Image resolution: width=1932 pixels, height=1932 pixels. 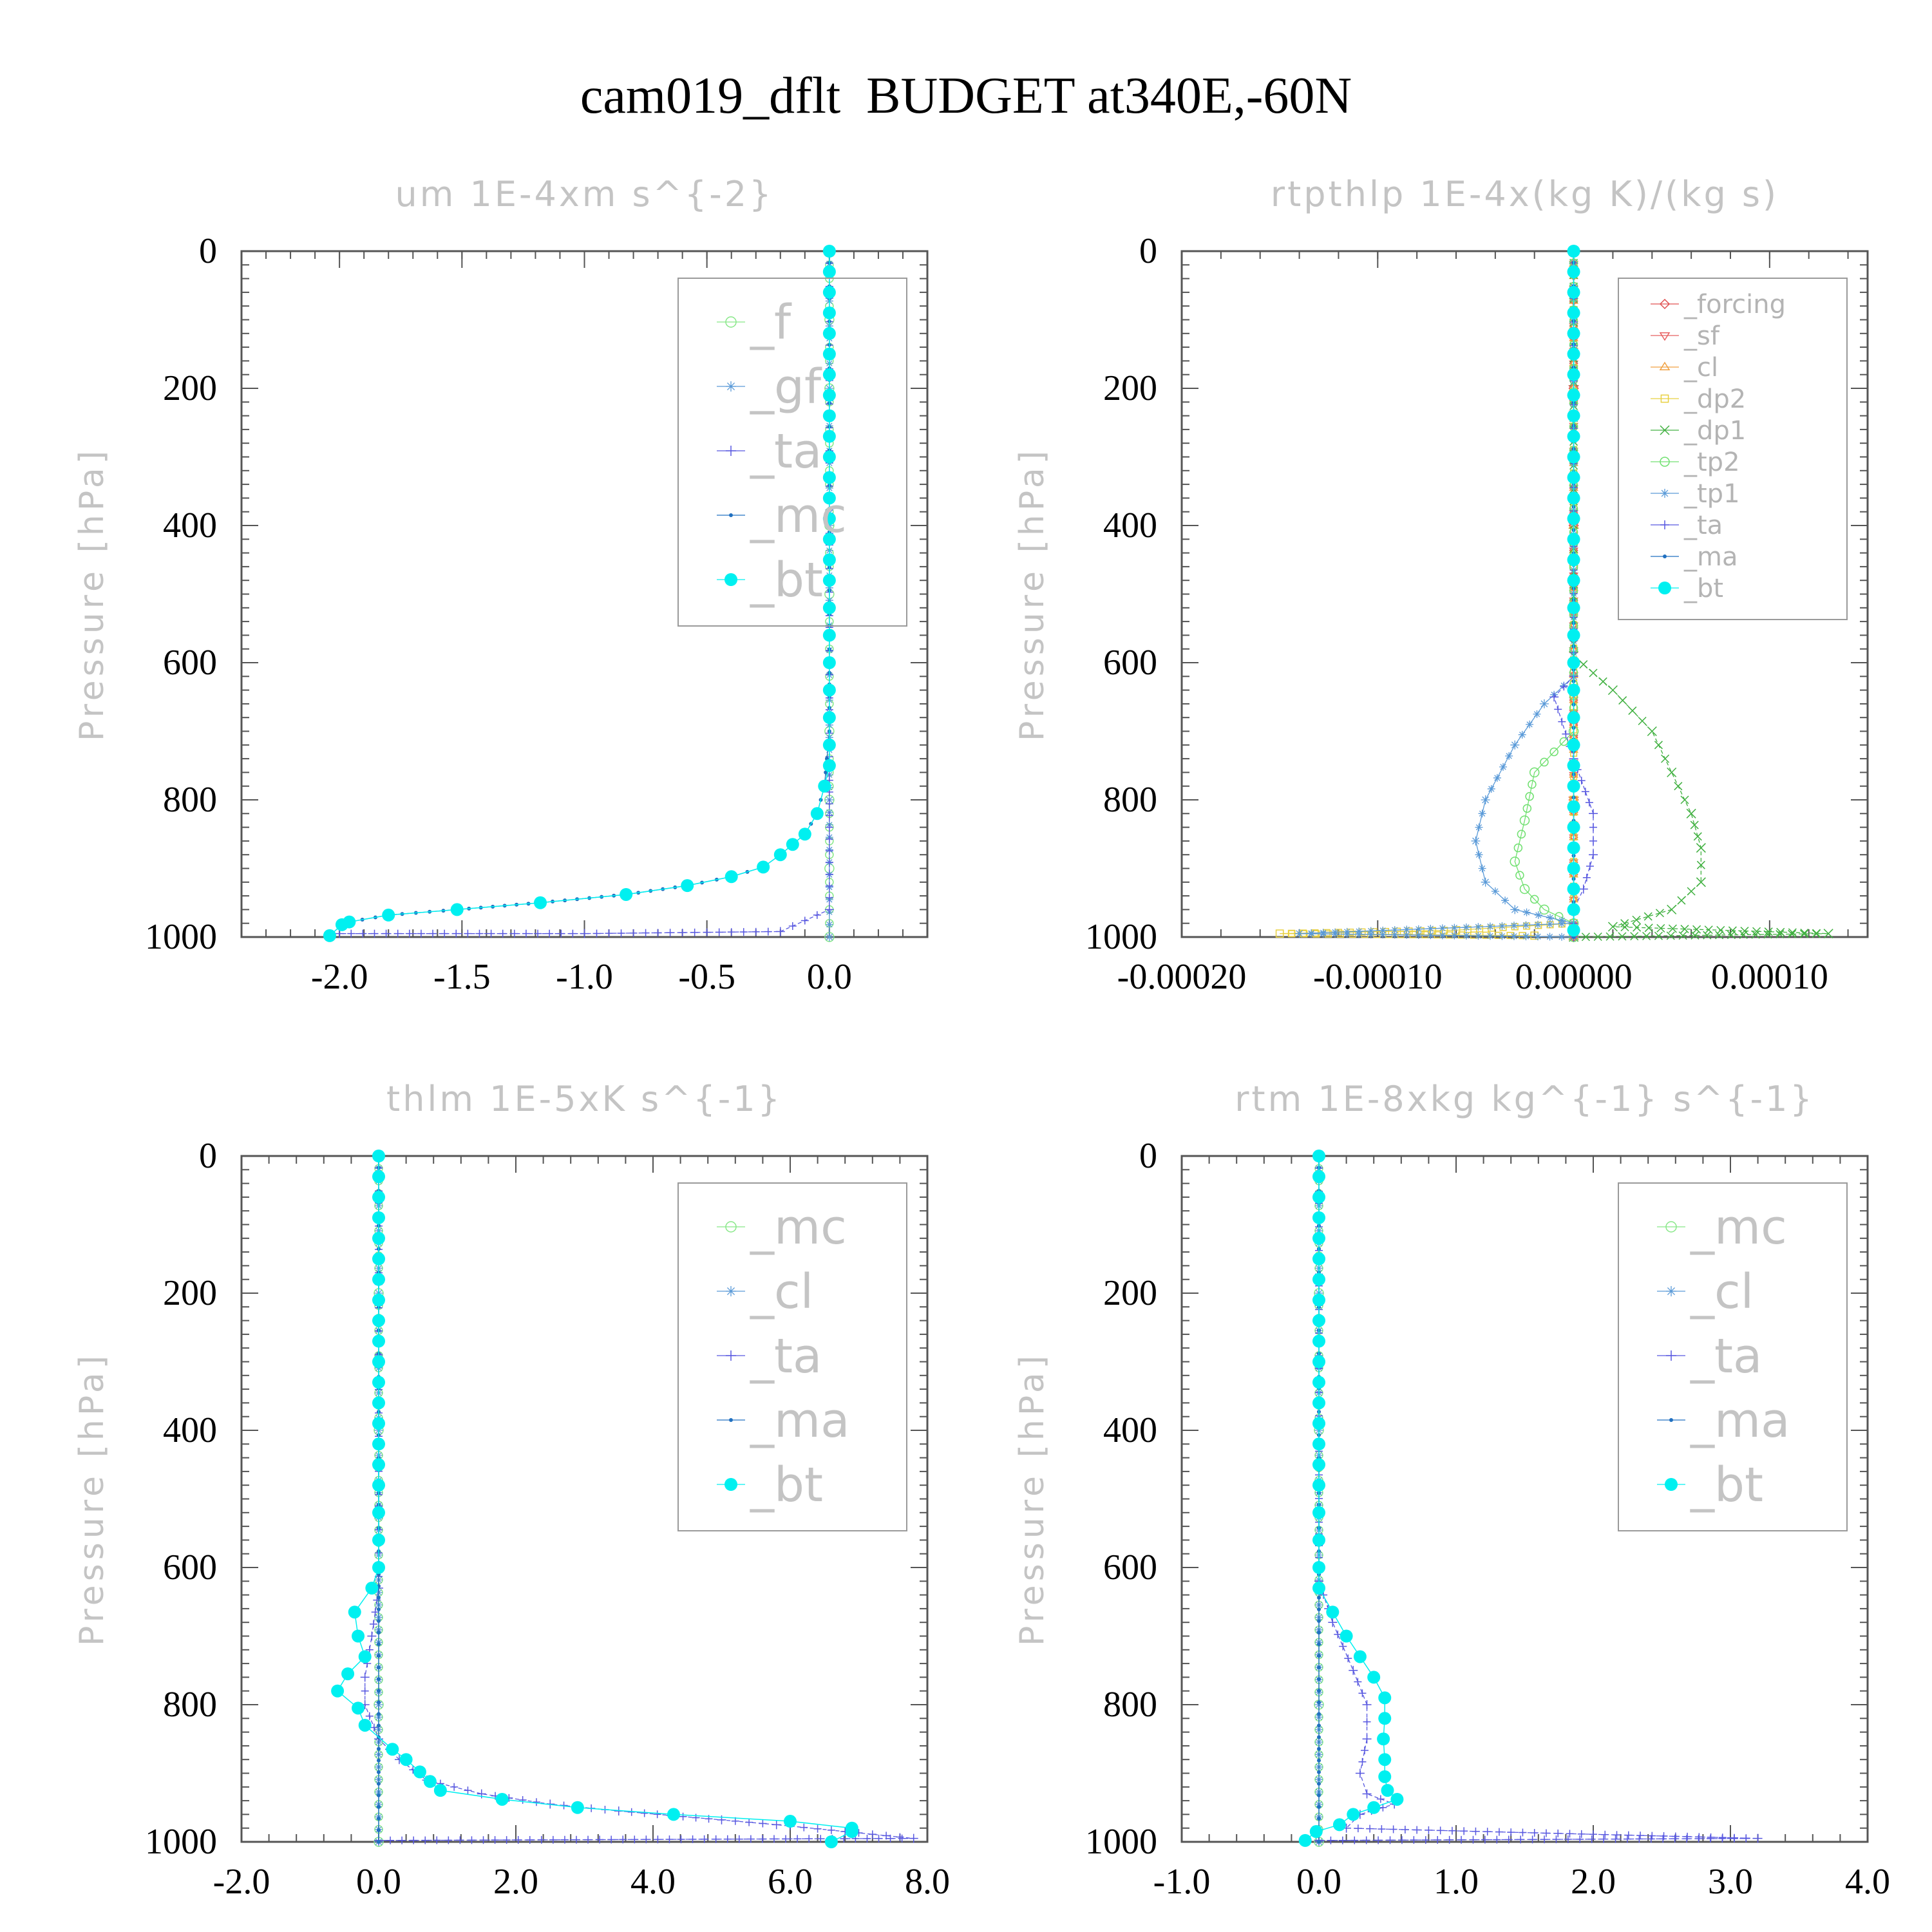 What do you see at coordinates (1121, 937) in the screenshot?
I see `y-tick-label: 1000` at bounding box center [1121, 937].